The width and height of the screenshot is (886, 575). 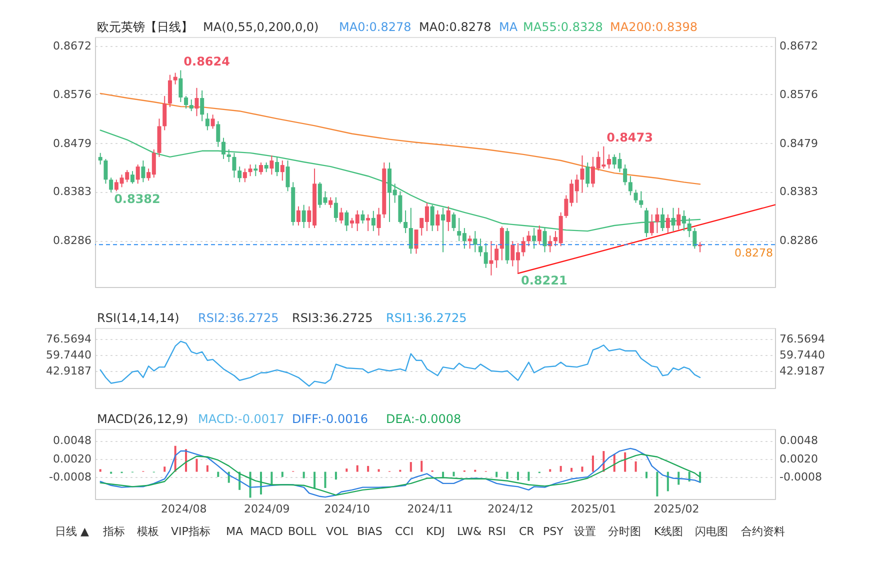 I want to click on text: RSI2:36.2725, so click(x=238, y=318).